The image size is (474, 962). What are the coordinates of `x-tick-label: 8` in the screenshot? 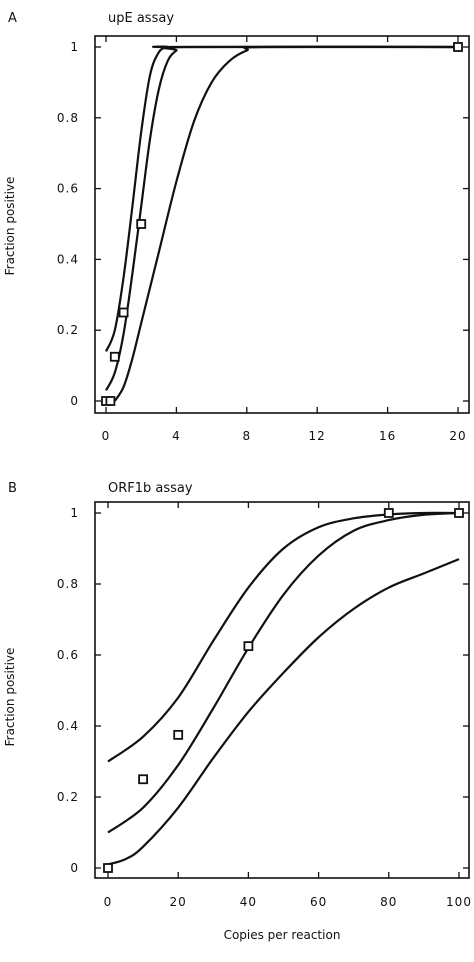 It's located at (246, 436).